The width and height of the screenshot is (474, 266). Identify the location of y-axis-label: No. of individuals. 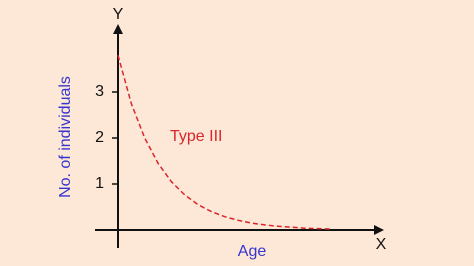
(65, 137).